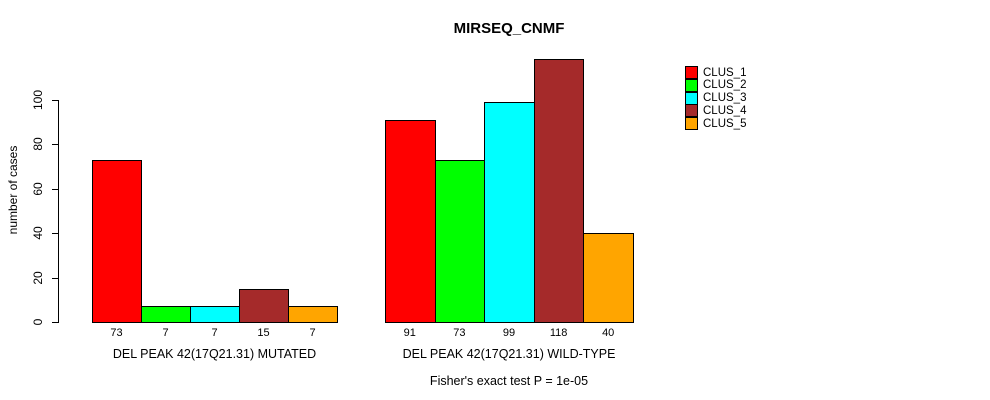 This screenshot has height=400, width=990. Describe the element at coordinates (38, 99) in the screenshot. I see `y-axis-tick-label: 100` at that location.